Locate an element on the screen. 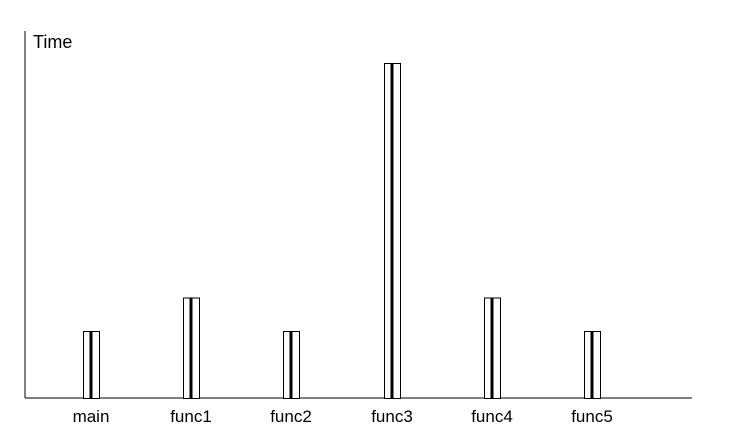 Image resolution: width=742 pixels, height=446 pixels. x-tick-label-func3: func3 is located at coordinates (392, 416).